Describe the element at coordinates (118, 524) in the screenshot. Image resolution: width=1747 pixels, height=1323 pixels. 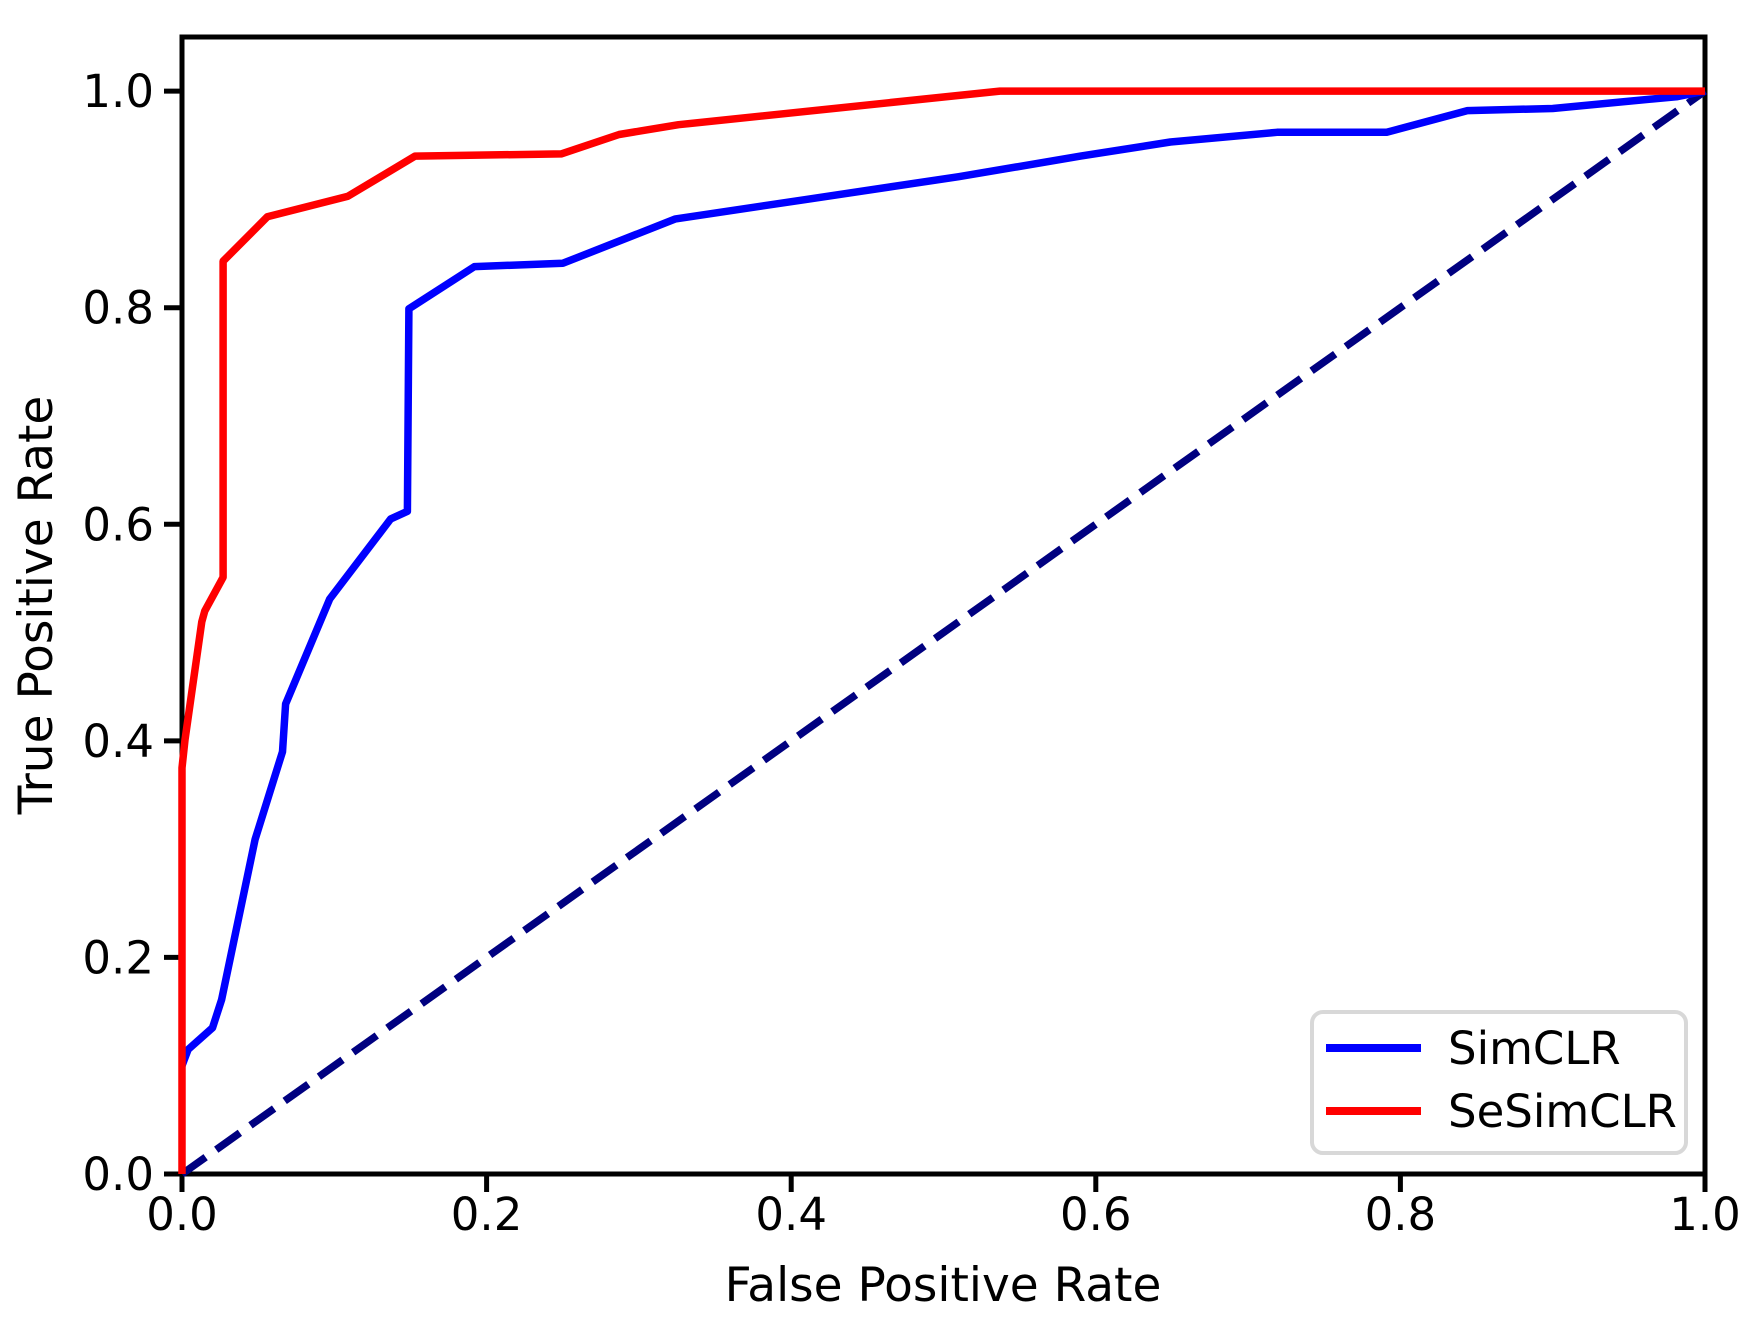
I see `y-tick-label: 0.6` at that location.